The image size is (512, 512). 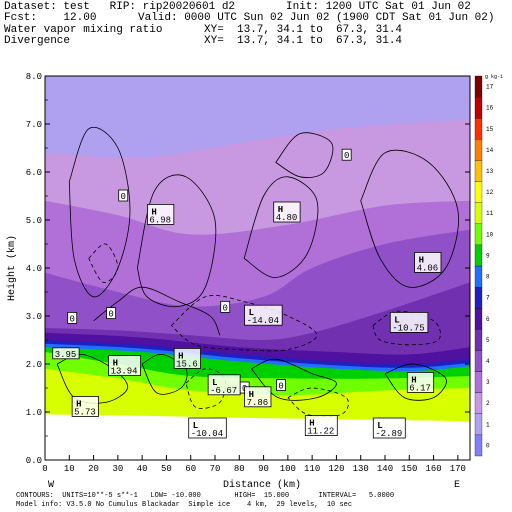 I want to click on extremum-label: H6.17, so click(x=420, y=382).